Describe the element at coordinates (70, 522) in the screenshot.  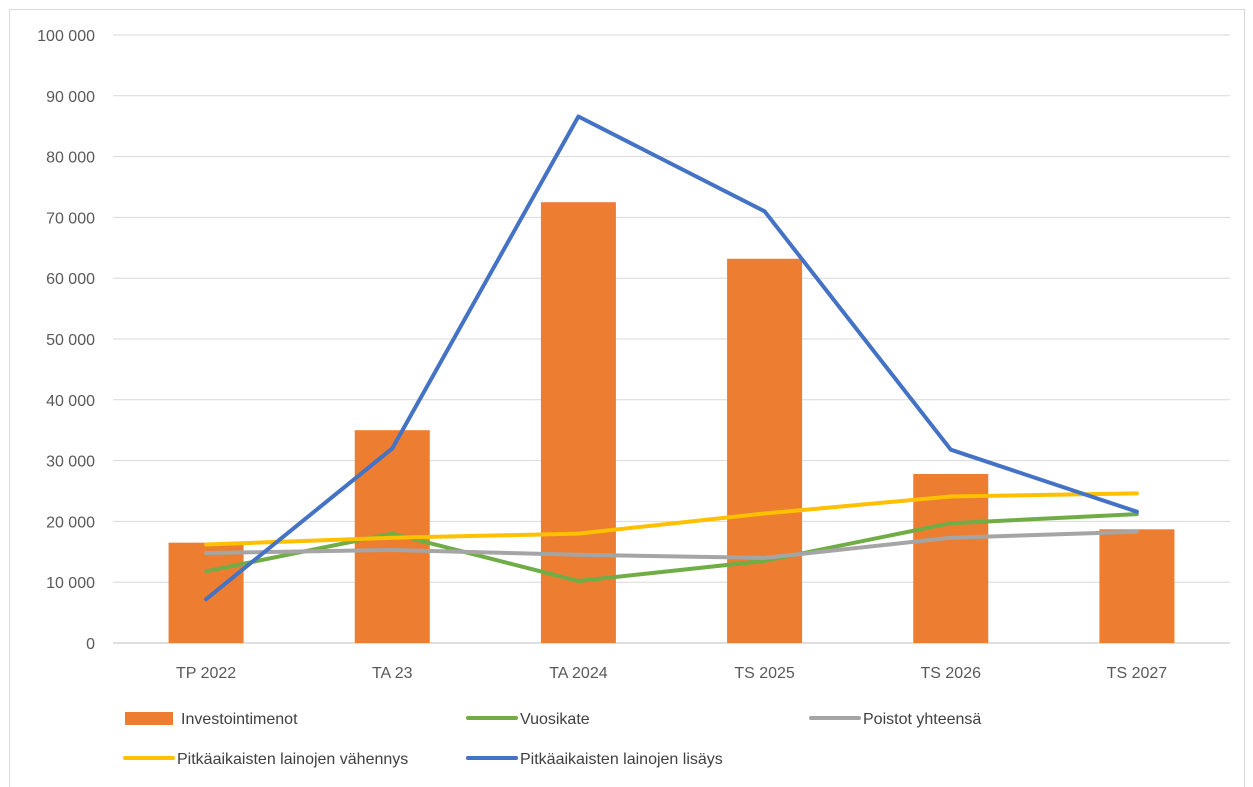
I see `y-tick-label: 20 000` at that location.